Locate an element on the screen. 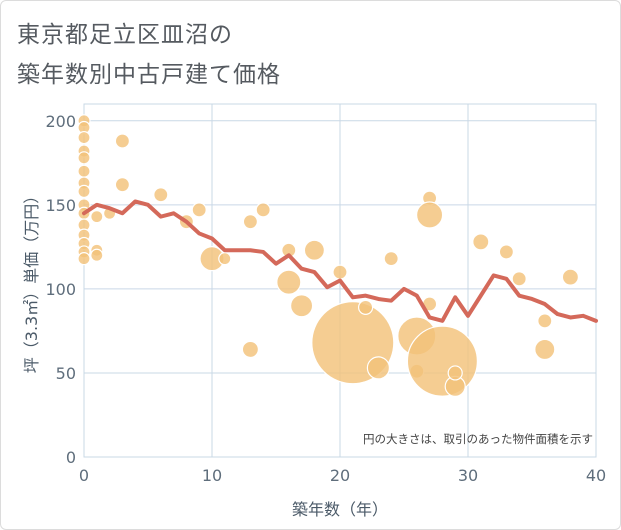 The height and width of the screenshot is (530, 621). chart-title-line2: 築年数別中古戸建て価格 is located at coordinates (149, 75).